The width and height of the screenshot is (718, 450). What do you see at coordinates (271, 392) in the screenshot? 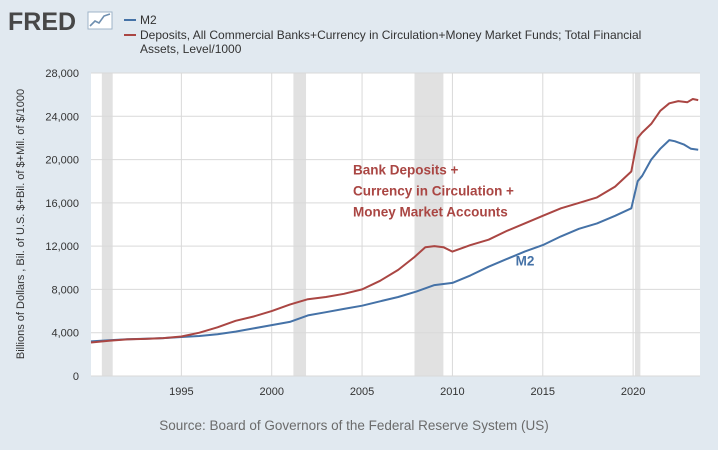
I see `x-tick-label: 2000` at bounding box center [271, 392].